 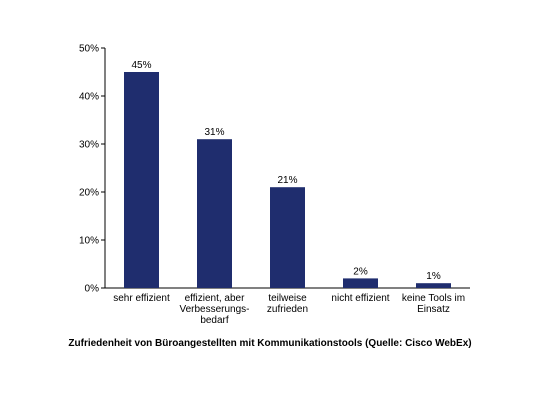 What do you see at coordinates (360, 298) in the screenshot?
I see `category-label: nicht effizient` at bounding box center [360, 298].